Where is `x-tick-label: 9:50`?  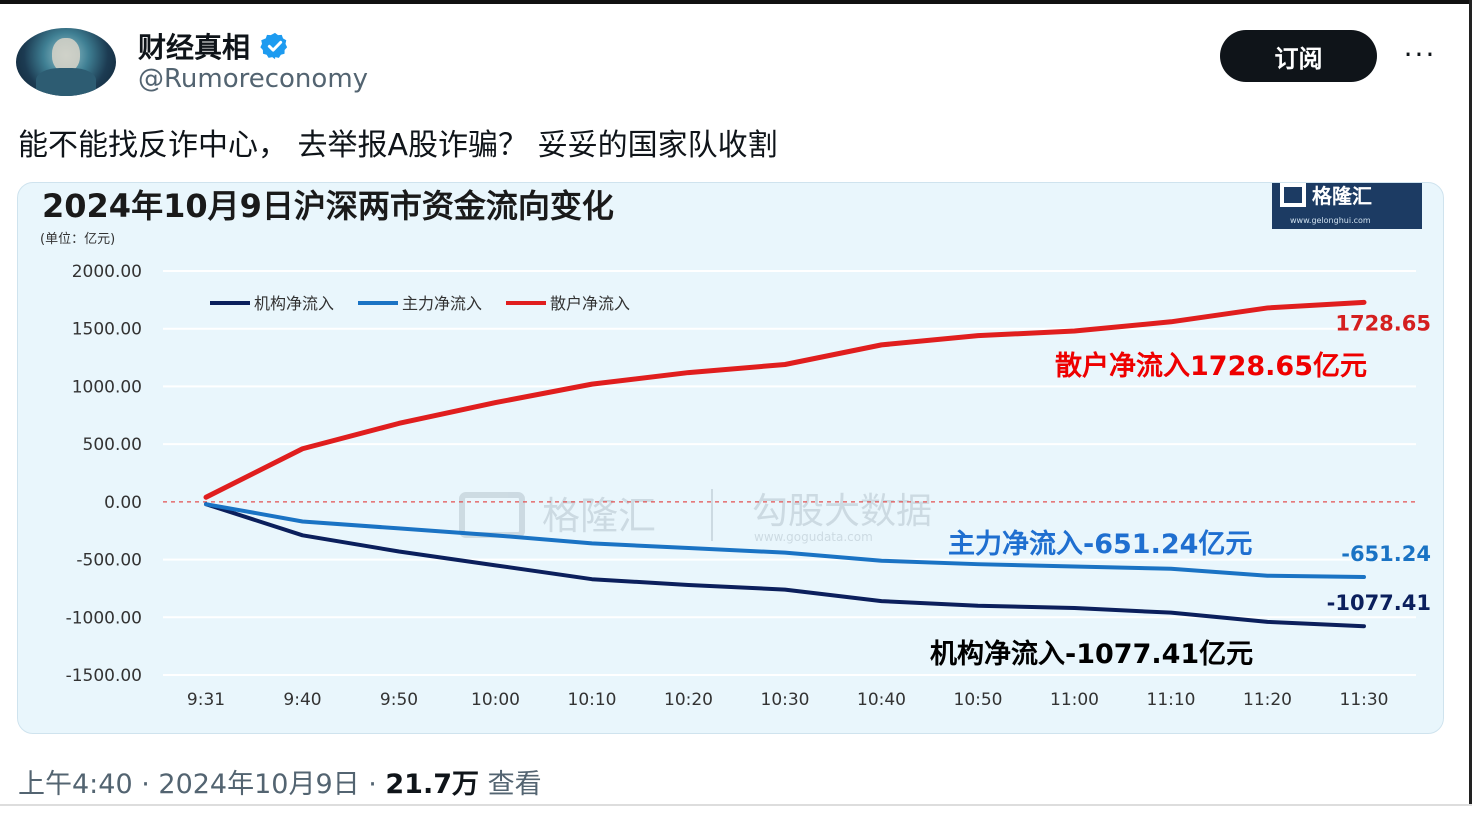
x-tick-label: 9:50 is located at coordinates (399, 700).